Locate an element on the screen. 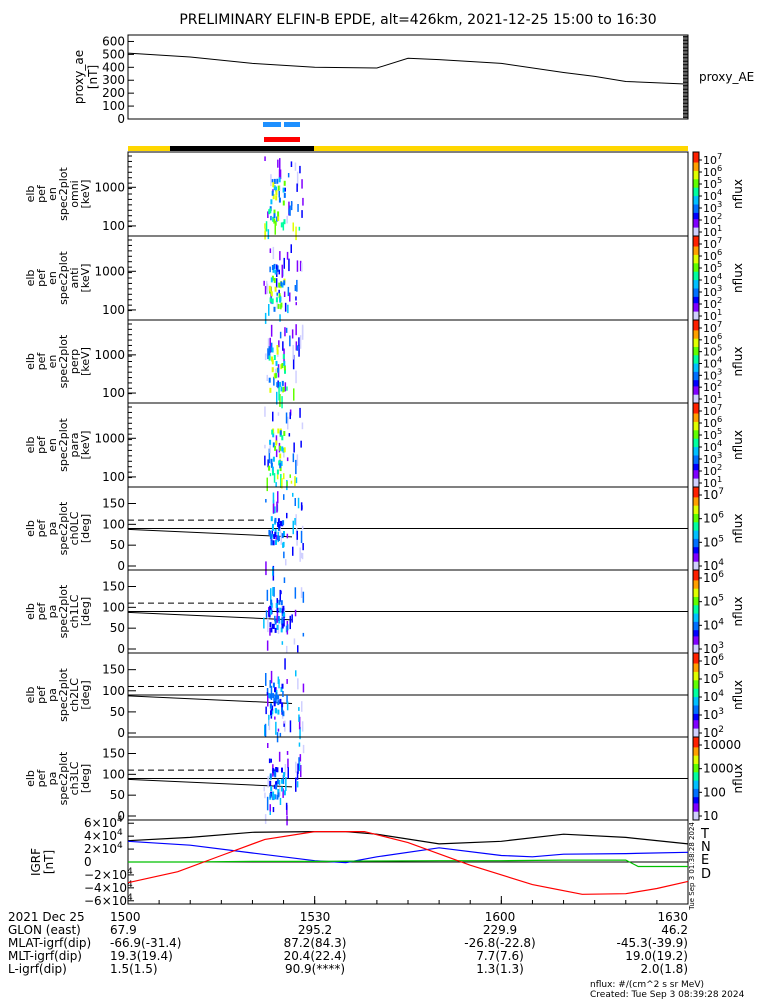 This screenshot has height=1000, width=775. colorbar-label: nflux is located at coordinates (738, 612).